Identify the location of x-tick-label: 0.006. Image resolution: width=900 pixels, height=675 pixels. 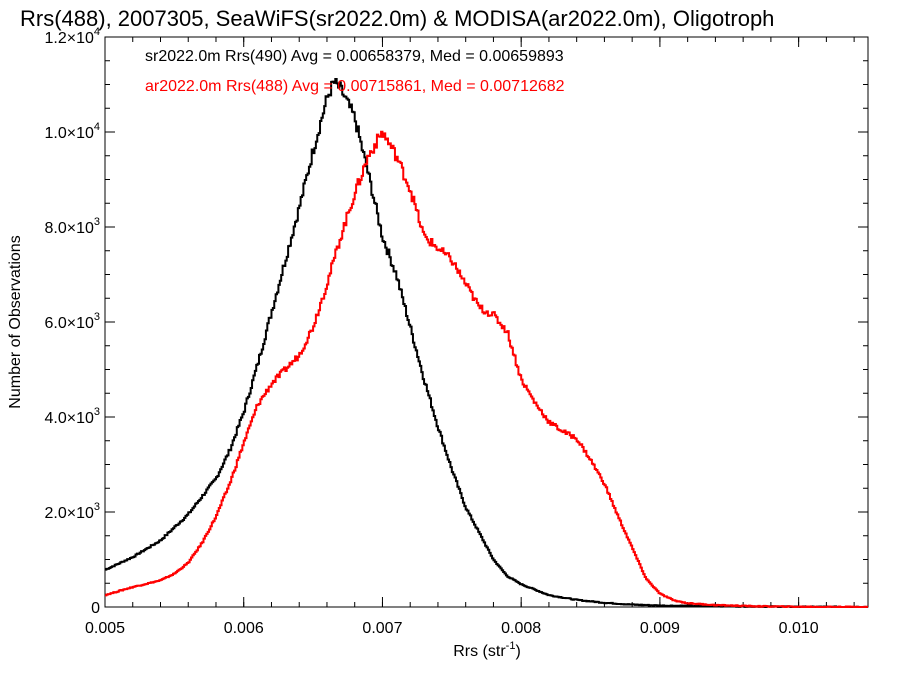
(244, 628).